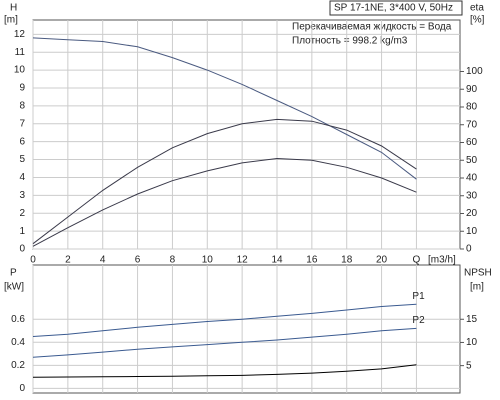 This screenshot has height=400, width=500. What do you see at coordinates (22, 231) in the screenshot?
I see `y-tick-label: 1` at bounding box center [22, 231].